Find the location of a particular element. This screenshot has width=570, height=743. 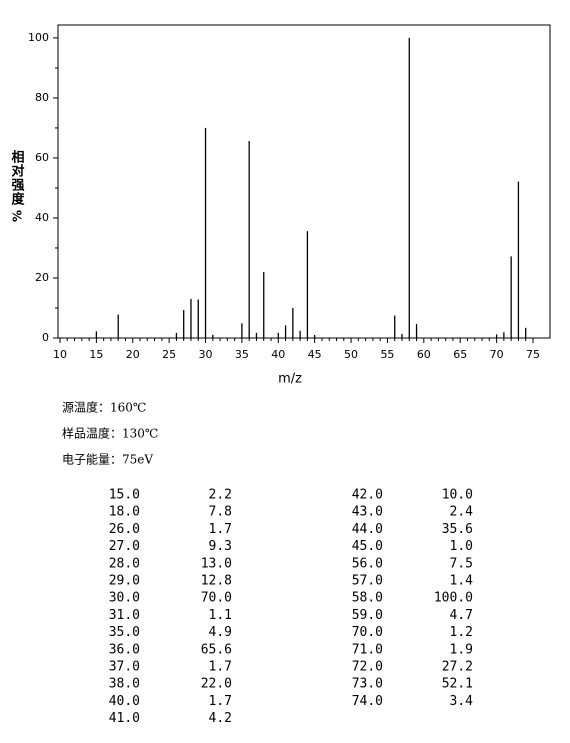

mz-cell: 43.0 is located at coordinates (367, 512).